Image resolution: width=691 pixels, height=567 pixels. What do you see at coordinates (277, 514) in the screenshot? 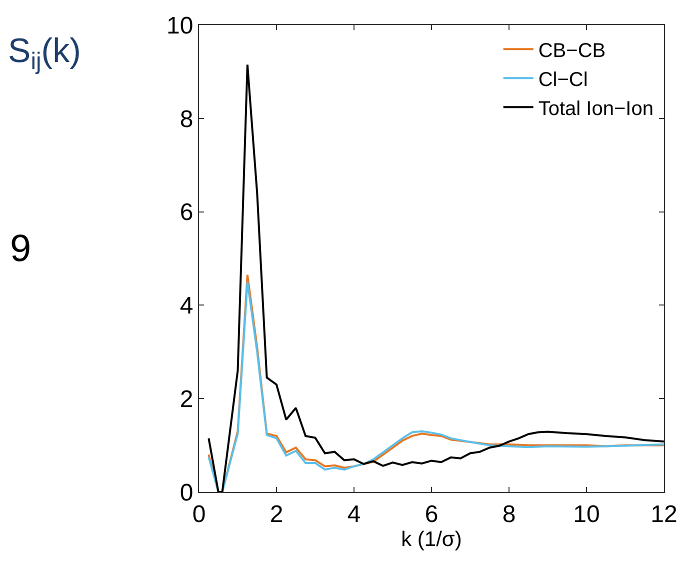
I see `x-tick-label: 2` at bounding box center [277, 514].